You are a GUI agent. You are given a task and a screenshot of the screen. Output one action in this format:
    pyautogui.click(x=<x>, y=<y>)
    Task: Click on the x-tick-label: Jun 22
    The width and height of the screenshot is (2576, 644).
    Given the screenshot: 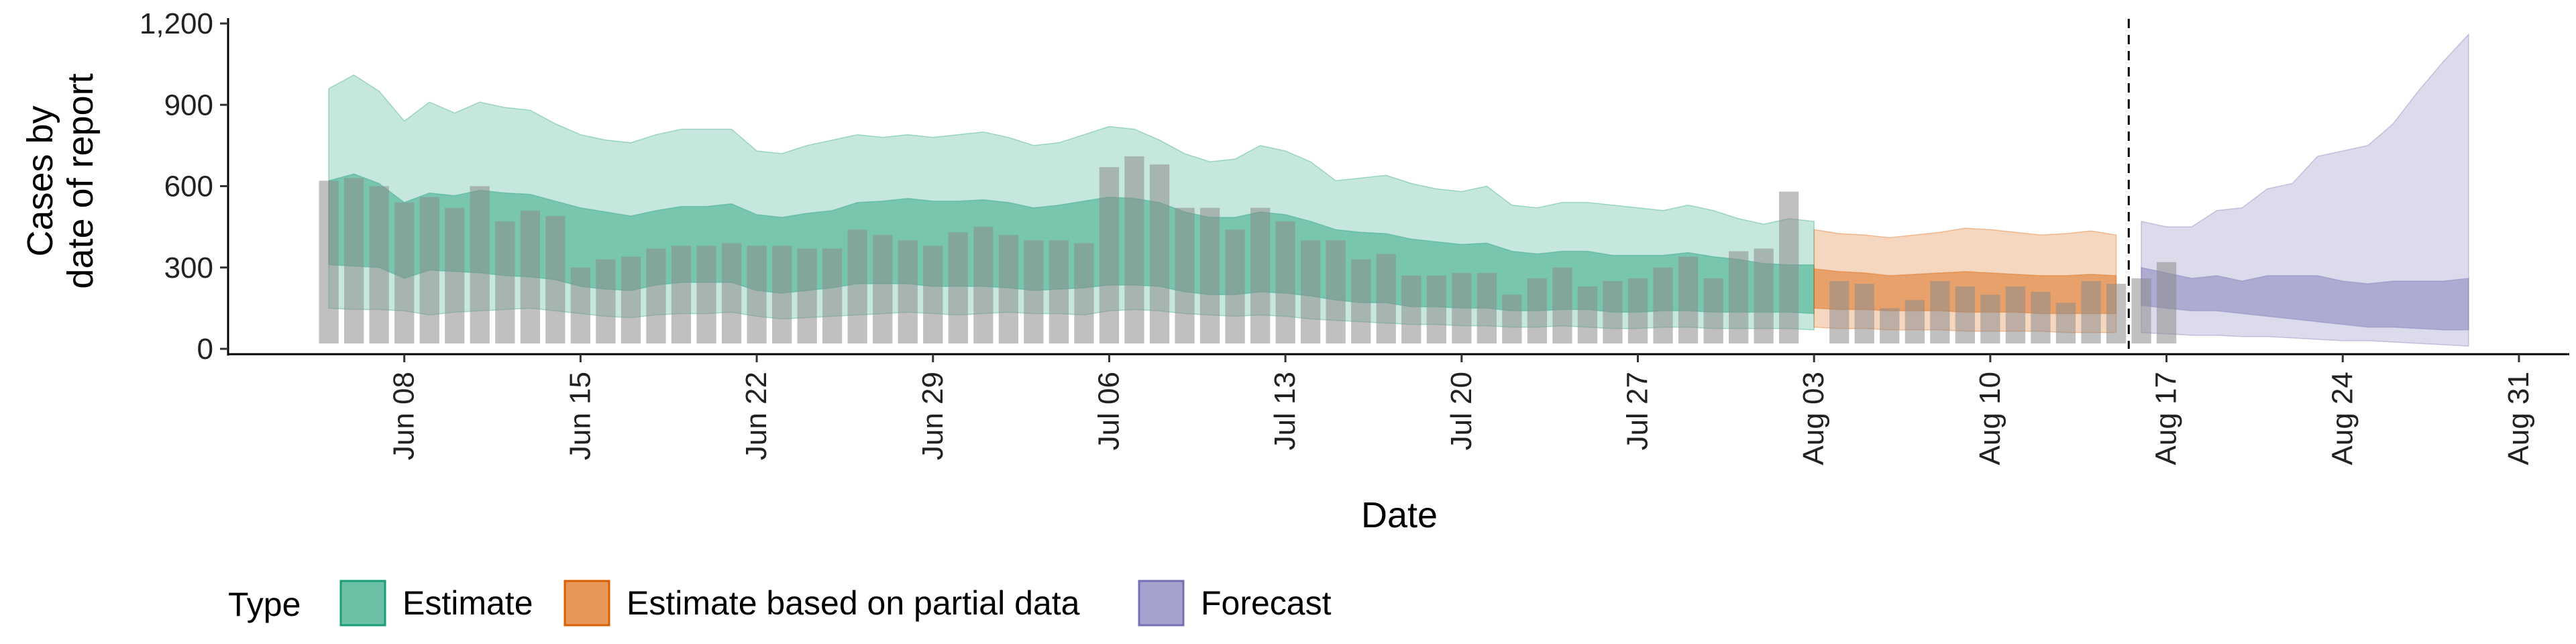 What is the action you would take?
    pyautogui.click(x=756, y=416)
    